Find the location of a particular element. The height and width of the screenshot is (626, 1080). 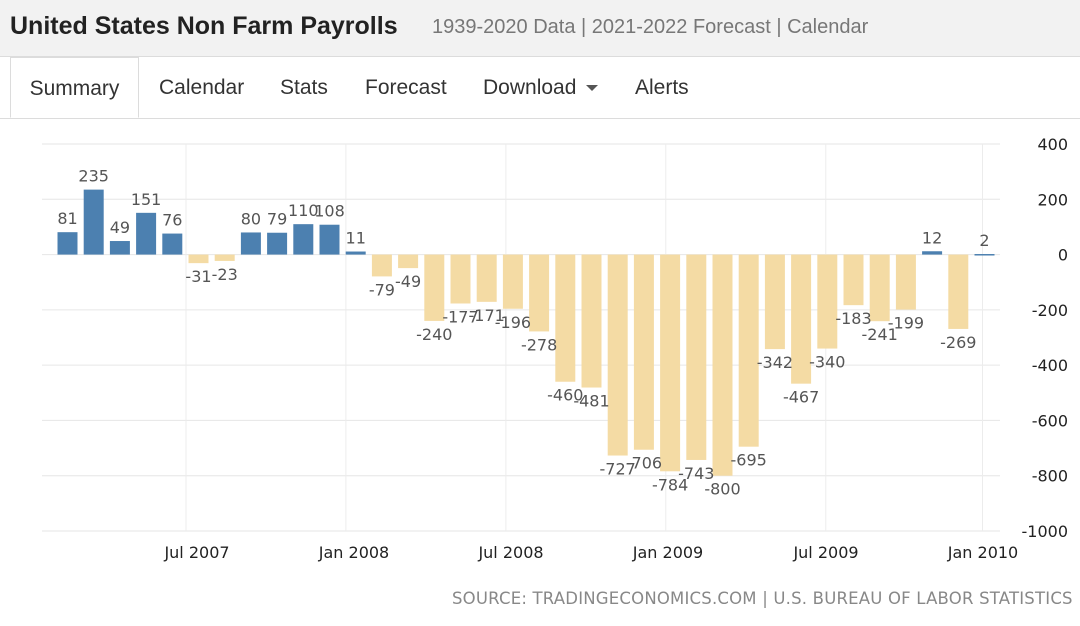

data-label: -269 is located at coordinates (958, 342).